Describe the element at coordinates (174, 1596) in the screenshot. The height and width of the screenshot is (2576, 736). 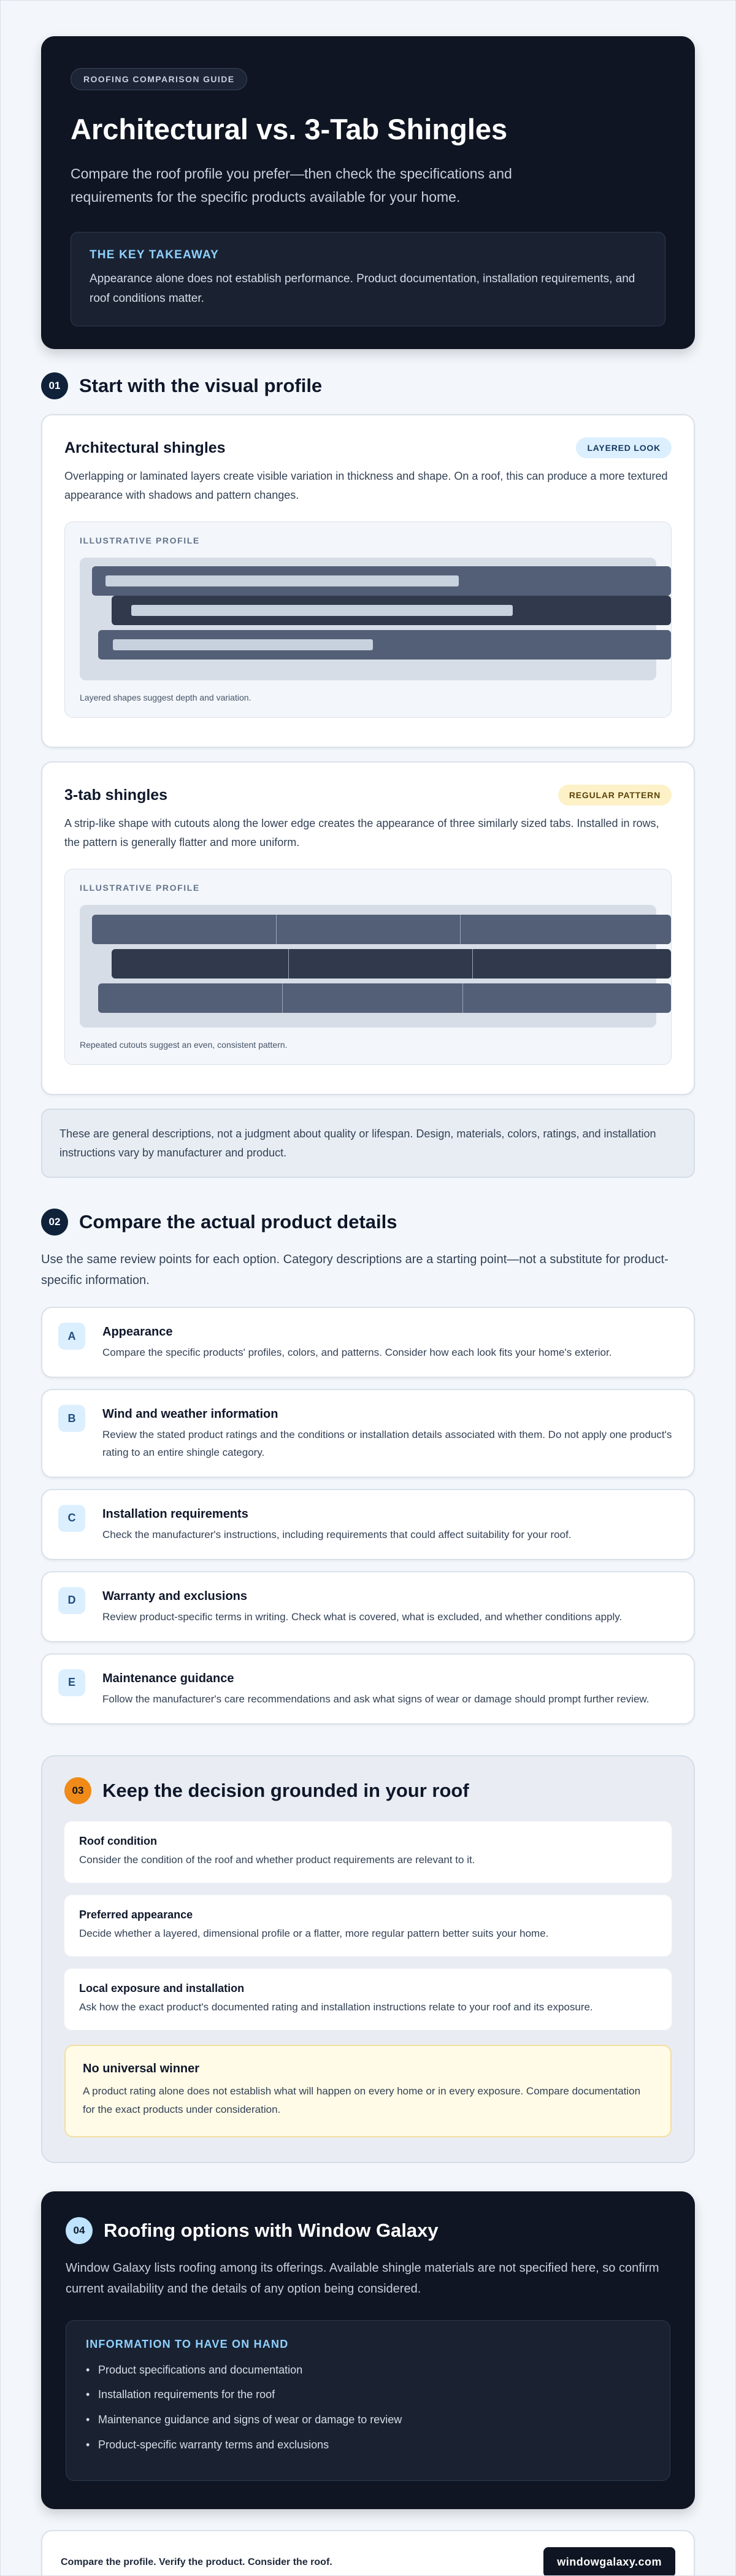
I see `item-title: Warranty and exclusions` at that location.